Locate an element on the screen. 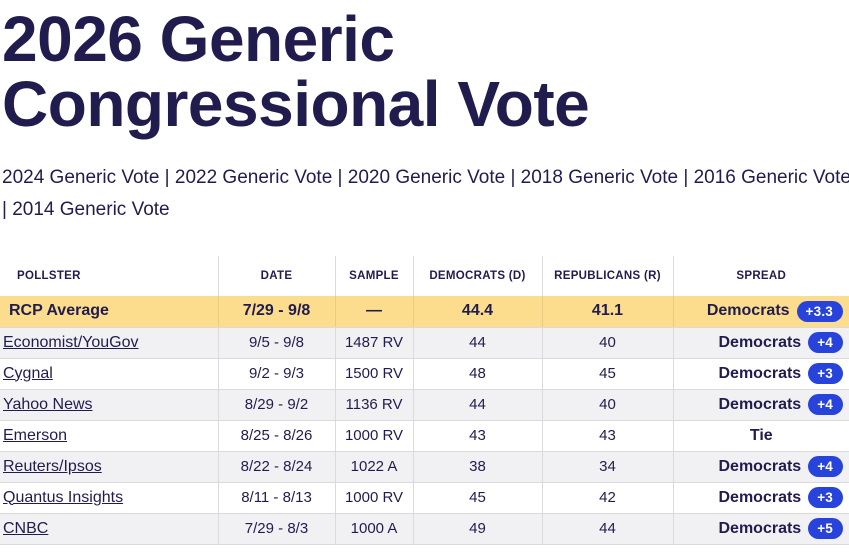  date-cell: 7/29 - 8/3 is located at coordinates (277, 529).